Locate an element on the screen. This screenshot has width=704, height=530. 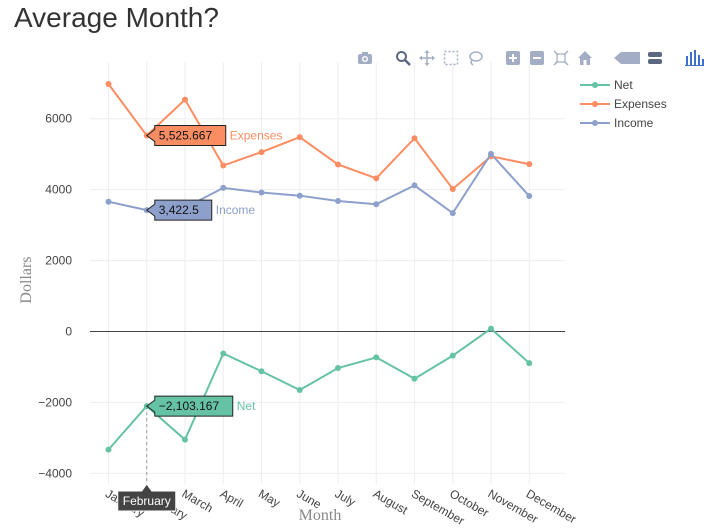
hover-value-text: 3,422.5 is located at coordinates (179, 210).